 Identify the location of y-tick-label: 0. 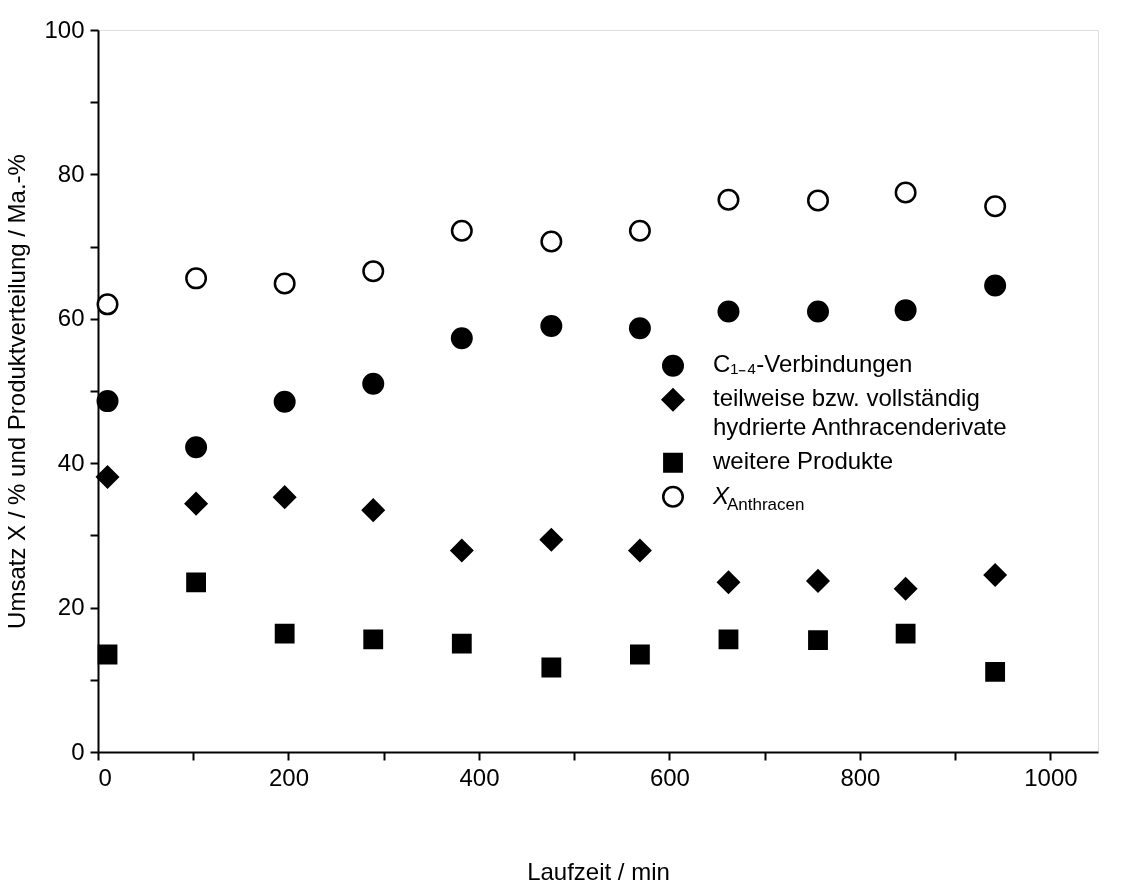
(78, 751).